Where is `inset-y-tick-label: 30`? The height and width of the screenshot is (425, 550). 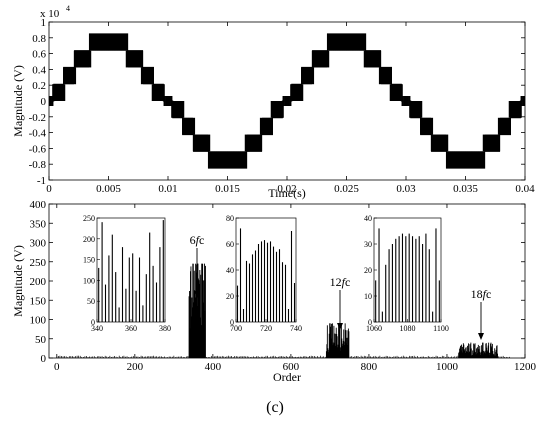
inset-y-tick-label: 30 is located at coordinates (368, 244).